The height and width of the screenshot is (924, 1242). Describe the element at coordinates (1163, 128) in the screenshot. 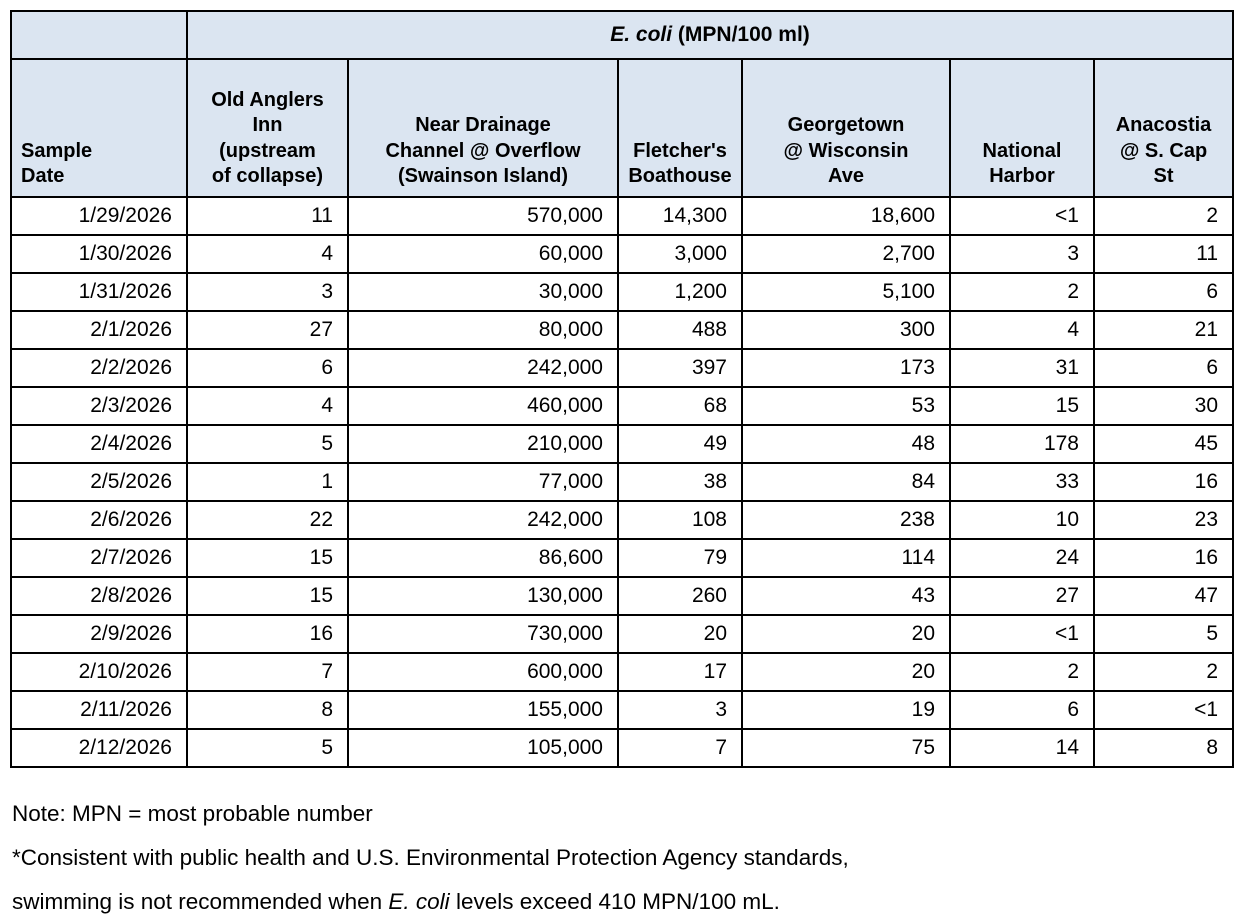

I see `column-header-anacostia-s-cap: Anacostia @ S. Cap St` at that location.